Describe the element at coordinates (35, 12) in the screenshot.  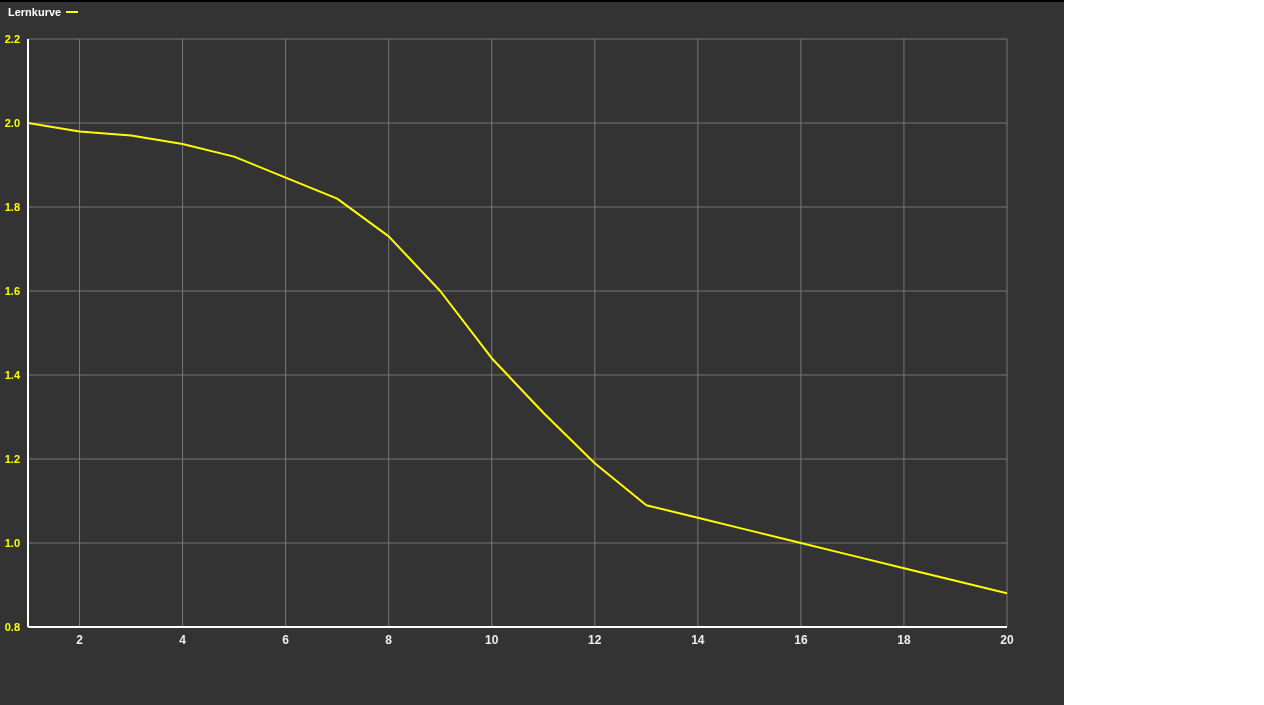
I see `legend-label: Lernkurve` at that location.